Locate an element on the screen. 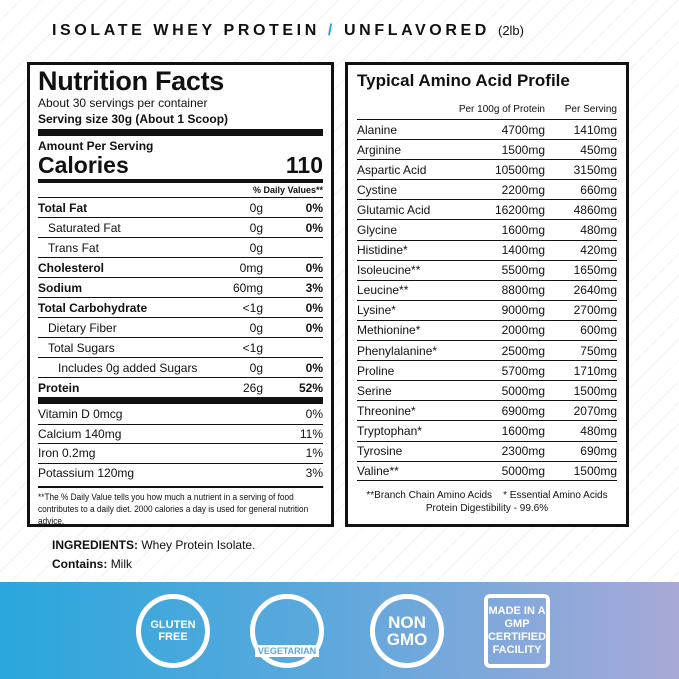 The image size is (679, 679). amino-row: Leucine** 8800mg 2640mg is located at coordinates (487, 289).